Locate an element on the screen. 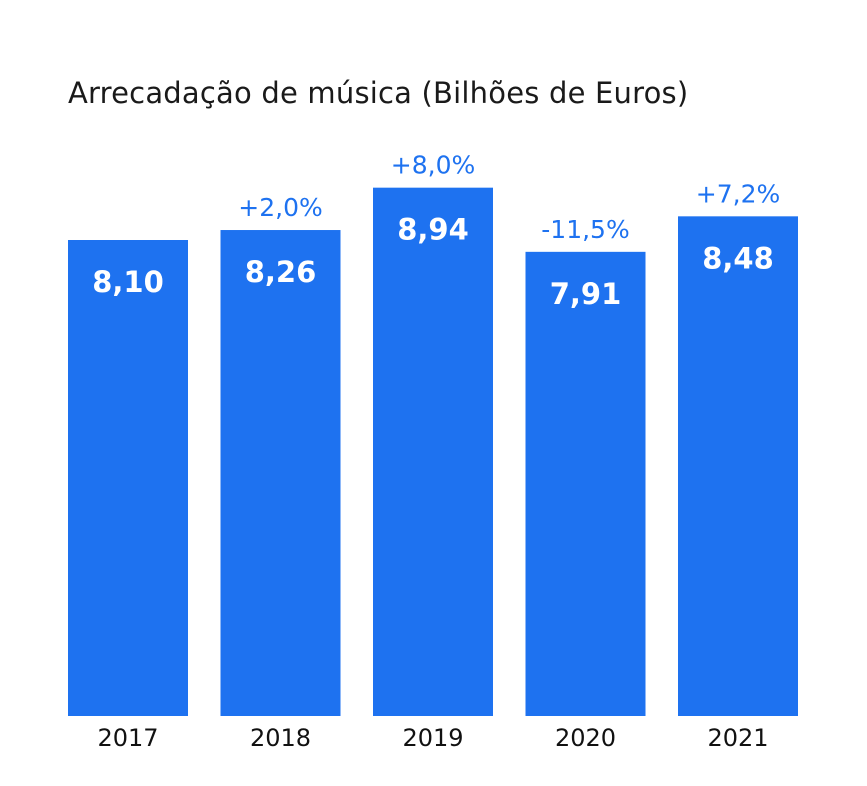 The width and height of the screenshot is (867, 786). change-label-2019: +8,0% is located at coordinates (433, 165).